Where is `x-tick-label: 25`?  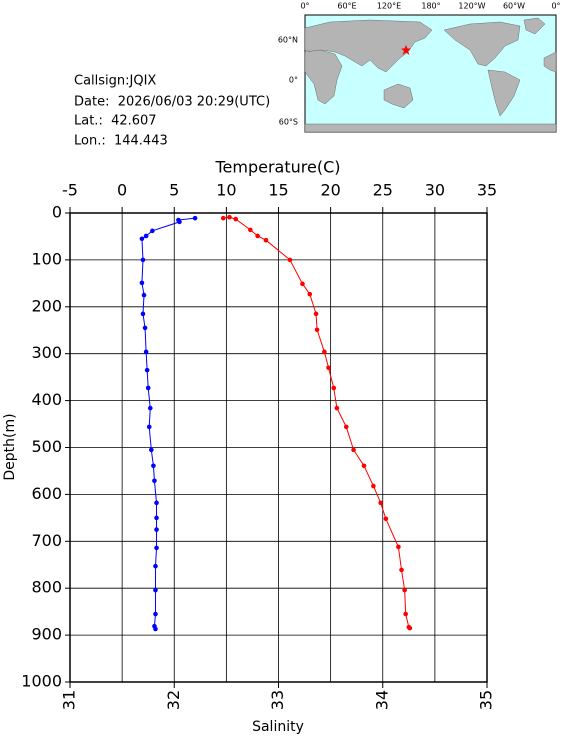
x-tick-label: 25 is located at coordinates (383, 190).